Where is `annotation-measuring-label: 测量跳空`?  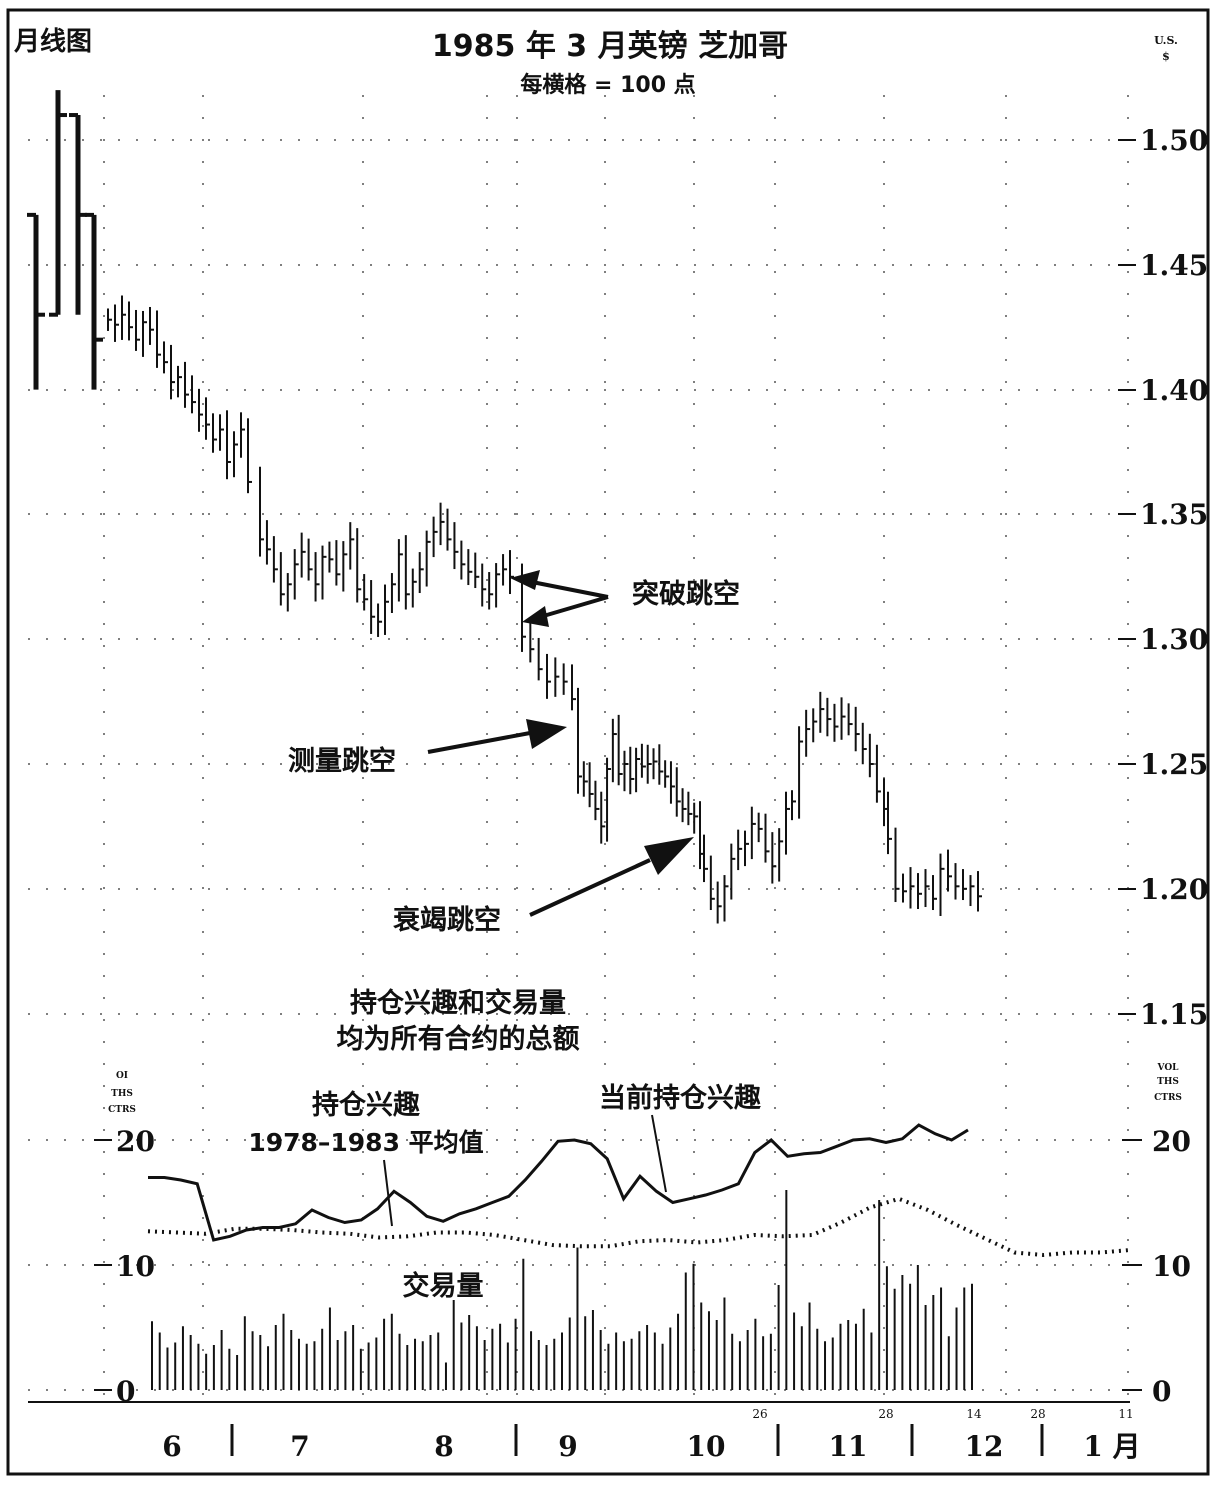 annotation-measuring-label: 测量跳空 is located at coordinates (342, 761).